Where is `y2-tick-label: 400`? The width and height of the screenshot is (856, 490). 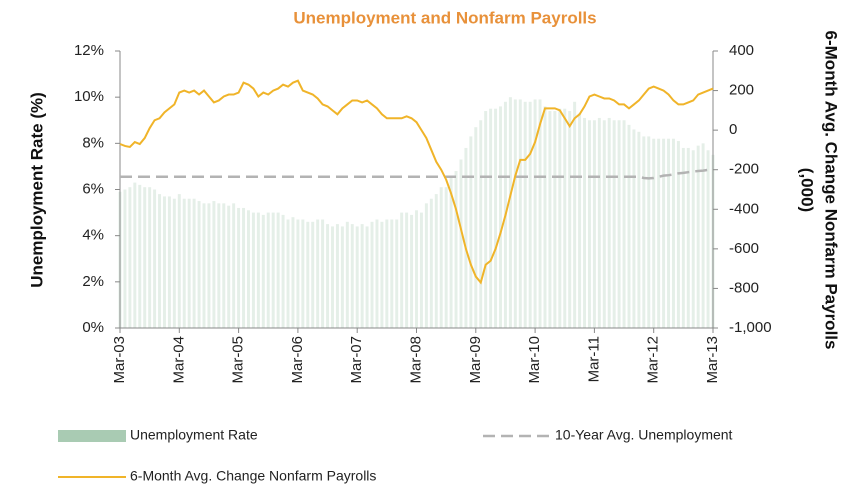 y2-tick-label: 400 is located at coordinates (741, 50).